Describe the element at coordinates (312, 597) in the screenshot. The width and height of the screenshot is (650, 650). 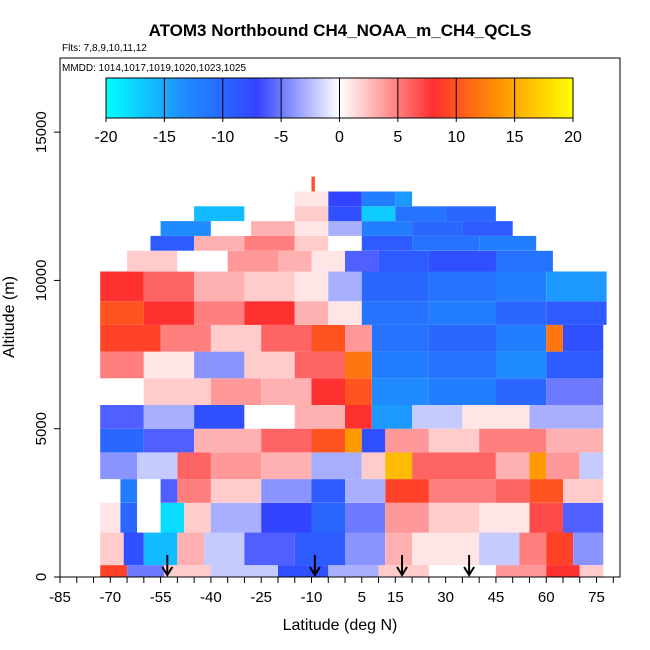
I see `x-tick-label: -10` at that location.